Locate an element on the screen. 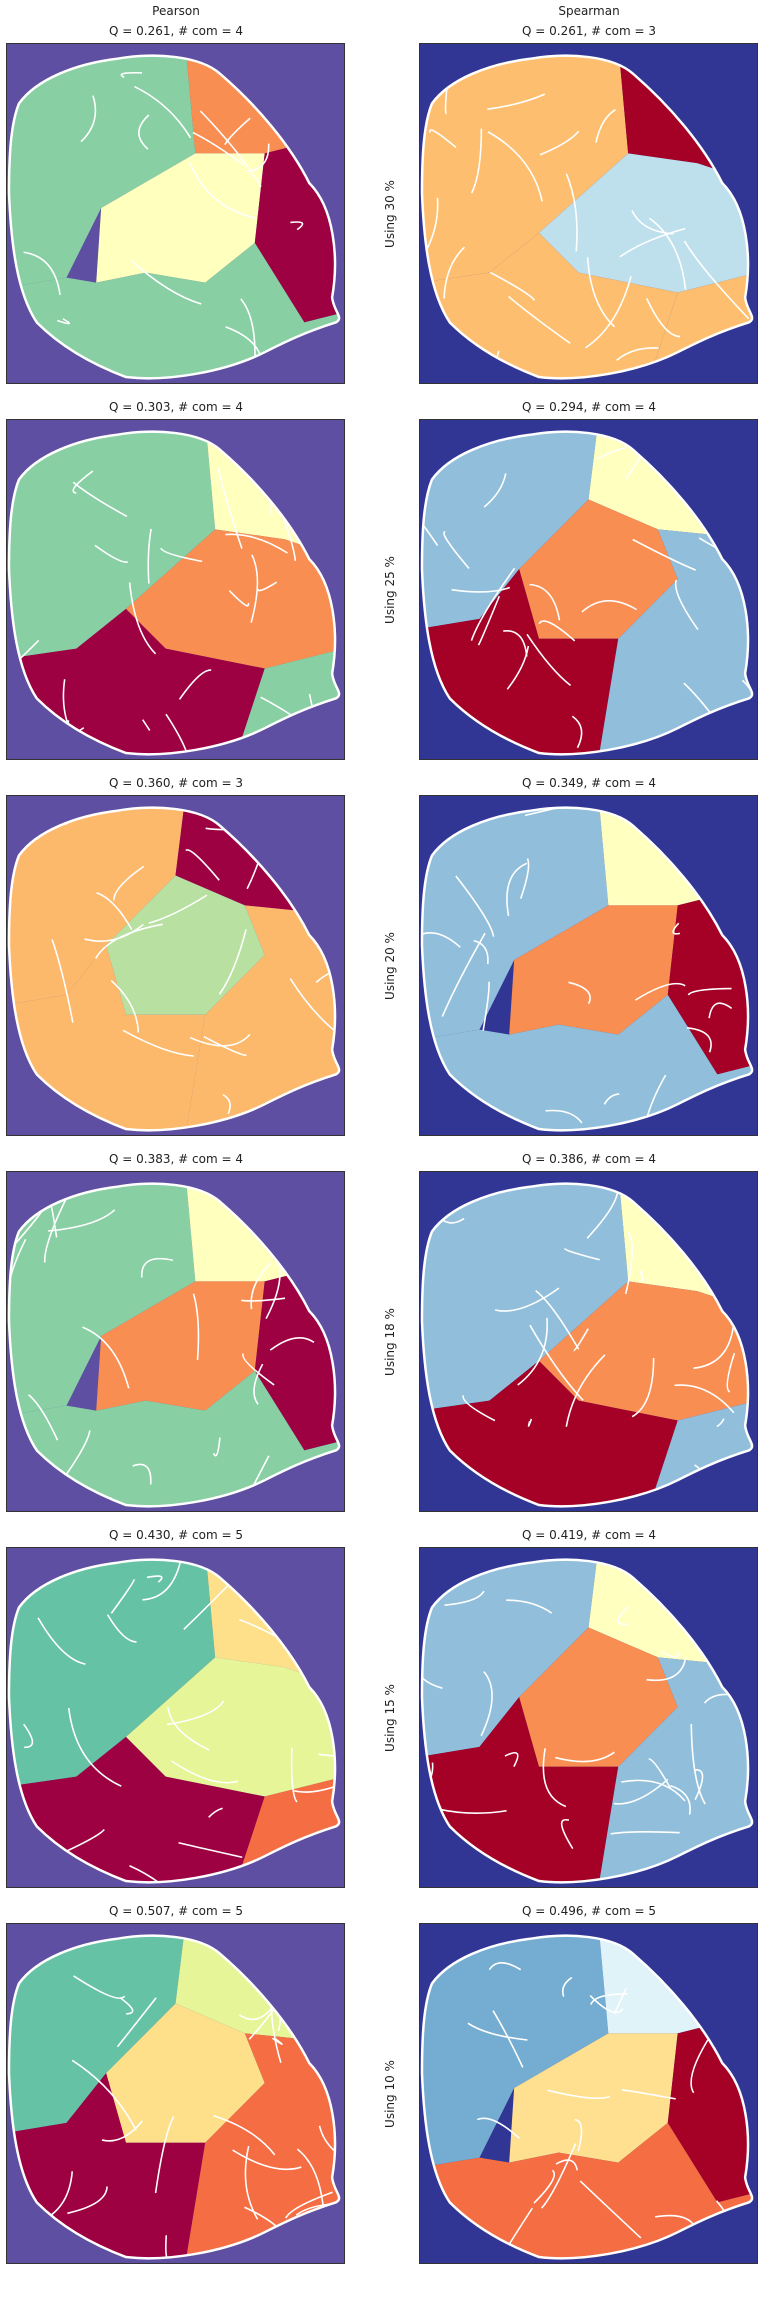 Image resolution: width=762 pixels, height=2299 pixels. row-label-4: Using 15 % is located at coordinates (390, 1717).